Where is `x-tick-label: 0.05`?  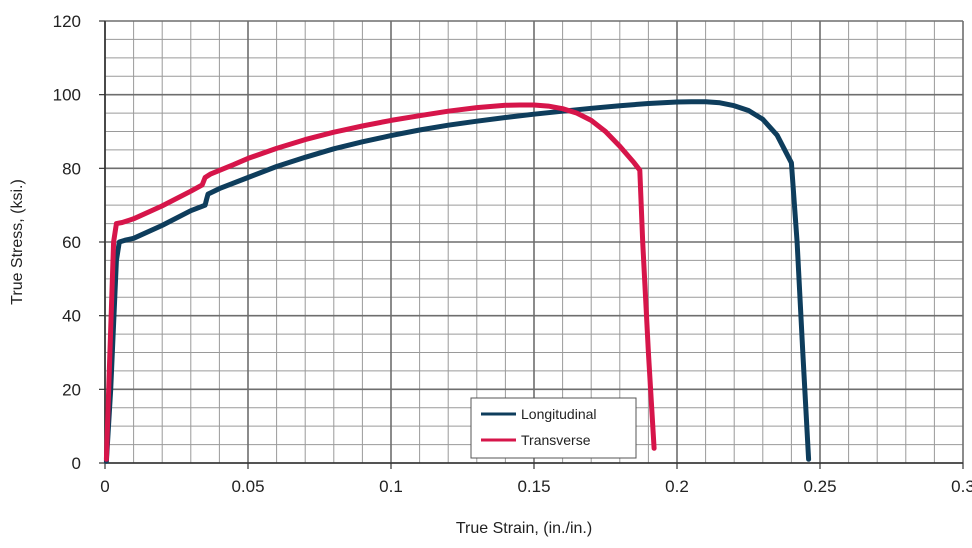 x-tick-label: 0.05 is located at coordinates (247, 486).